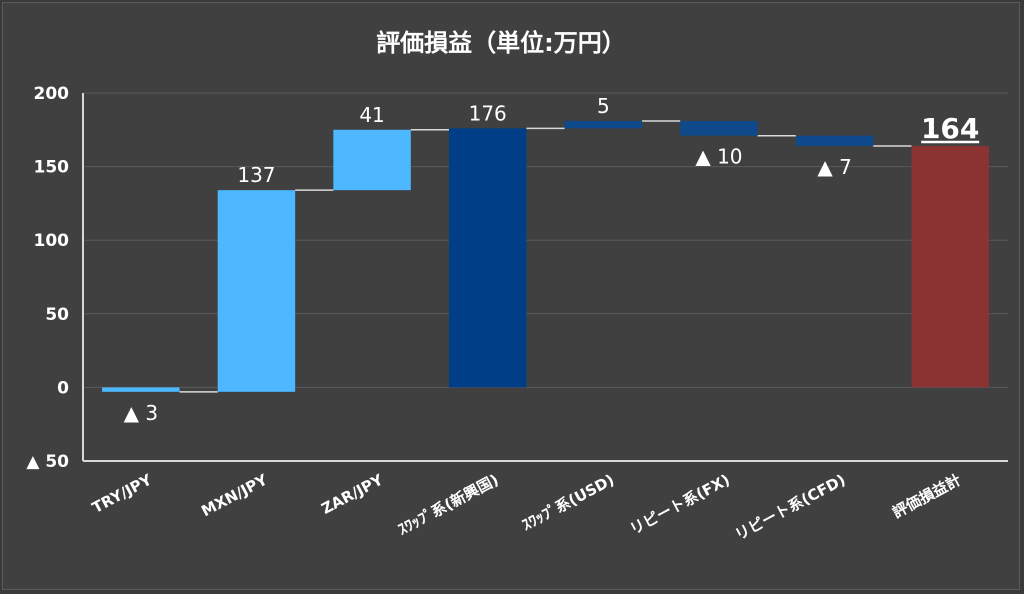 The height and width of the screenshot is (594, 1024). I want to click on y-tick-label: 150, so click(52, 168).